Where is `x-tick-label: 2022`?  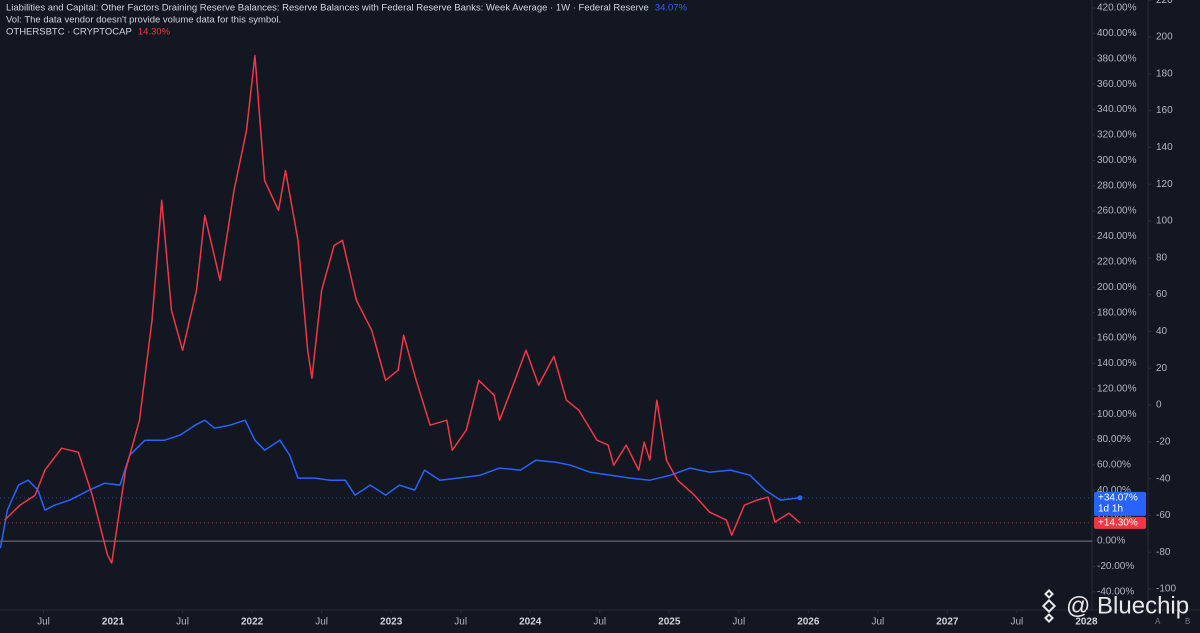 x-tick-label: 2022 is located at coordinates (252, 622).